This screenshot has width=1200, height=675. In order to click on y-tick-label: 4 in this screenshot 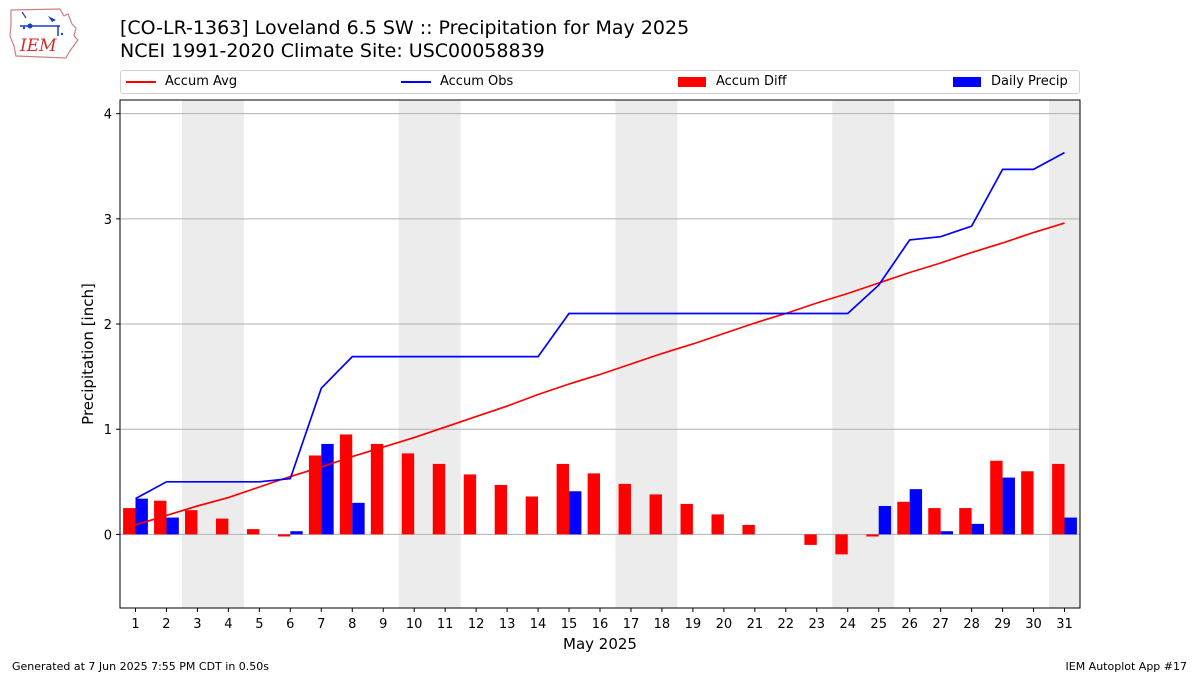, I will do `click(108, 115)`.